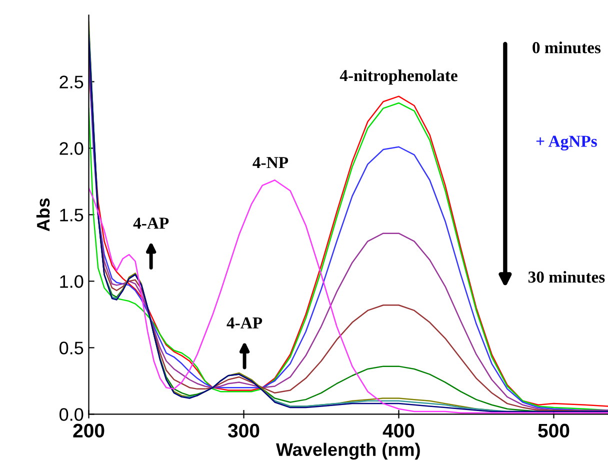 This screenshot has width=608, height=475. Describe the element at coordinates (244, 431) in the screenshot. I see `x-tick-label: 300` at that location.